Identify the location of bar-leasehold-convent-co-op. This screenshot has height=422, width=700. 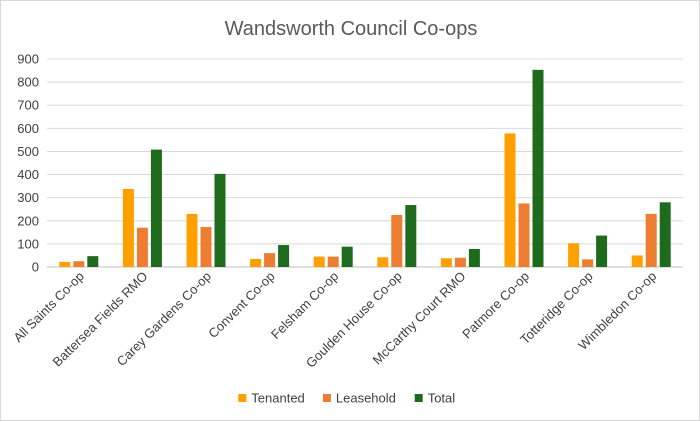
(270, 260).